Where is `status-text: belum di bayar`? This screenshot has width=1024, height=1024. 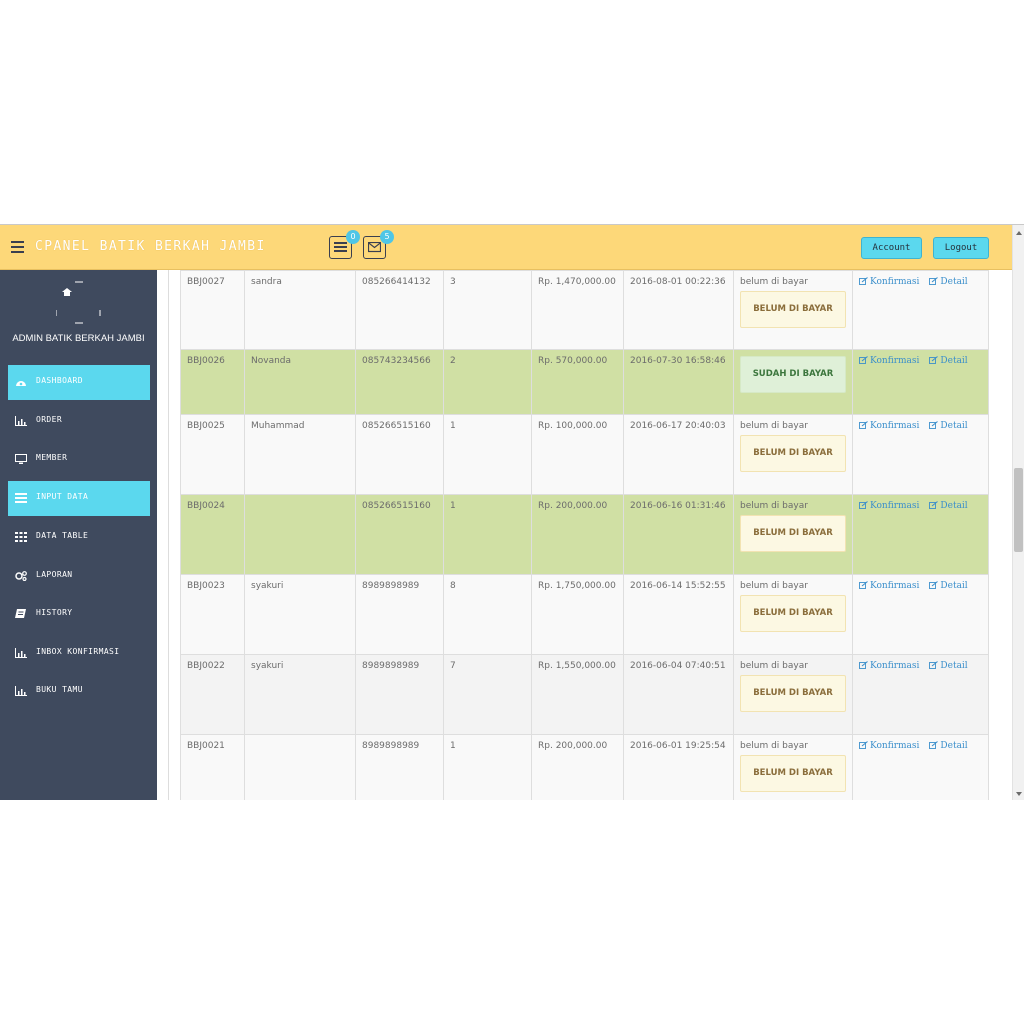 status-text: belum di bayar is located at coordinates (774, 506).